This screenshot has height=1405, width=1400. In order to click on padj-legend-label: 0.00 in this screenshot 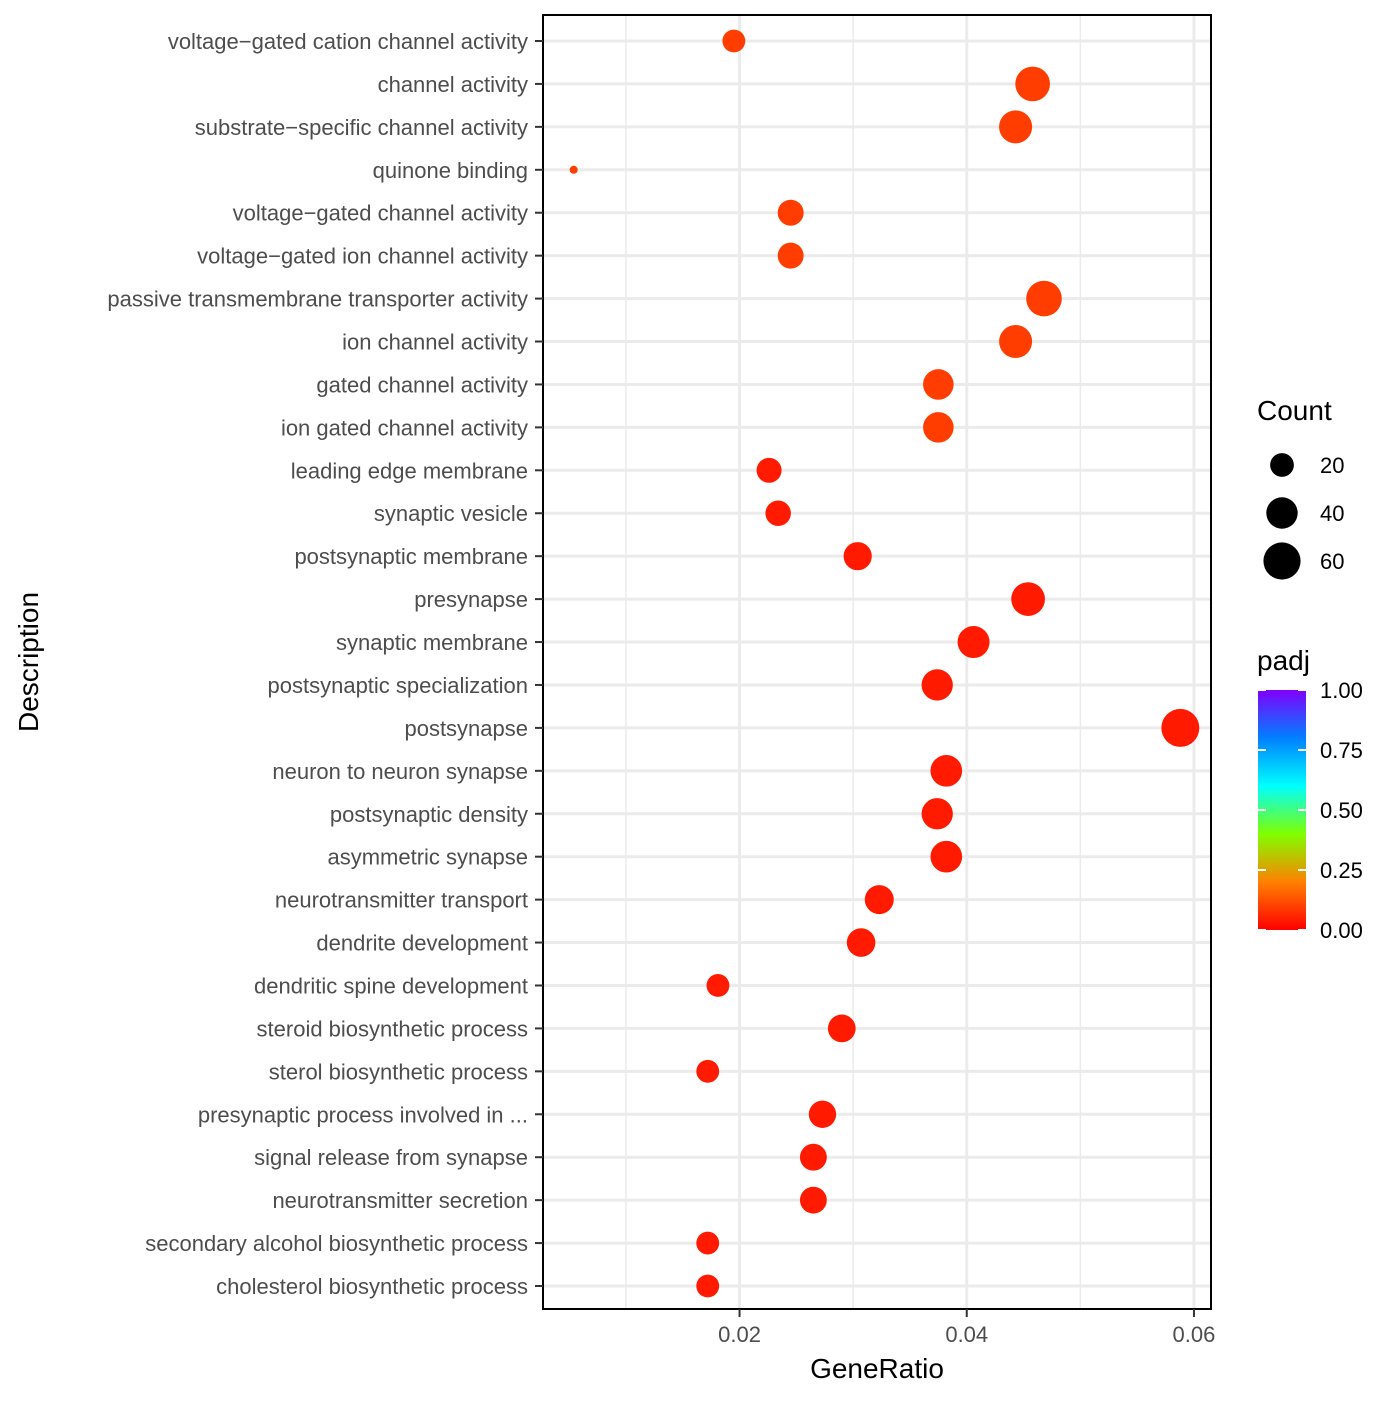, I will do `click(1341, 930)`.